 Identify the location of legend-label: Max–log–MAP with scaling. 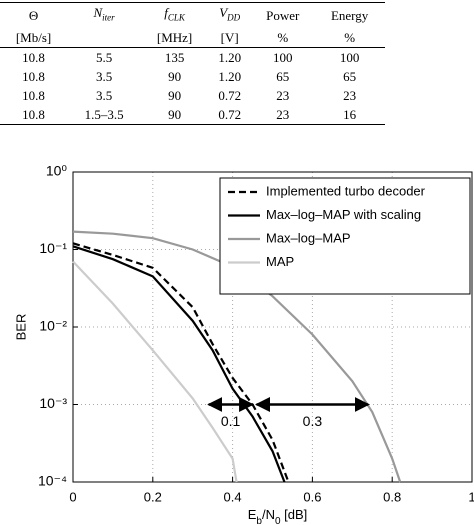
(343, 214).